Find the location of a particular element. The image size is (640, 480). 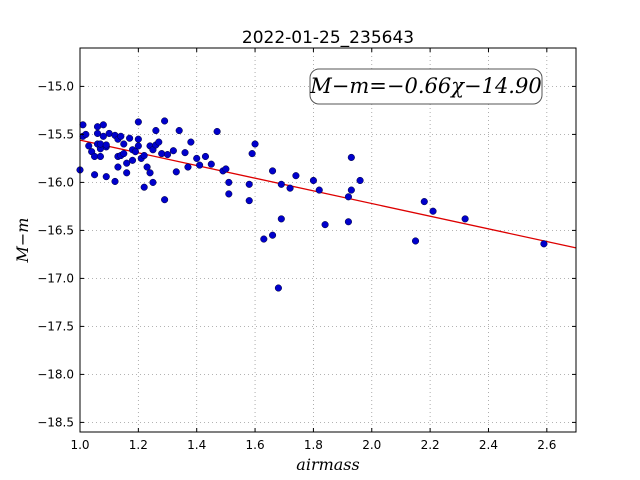

x-tick-label: 2.4 is located at coordinates (488, 445).